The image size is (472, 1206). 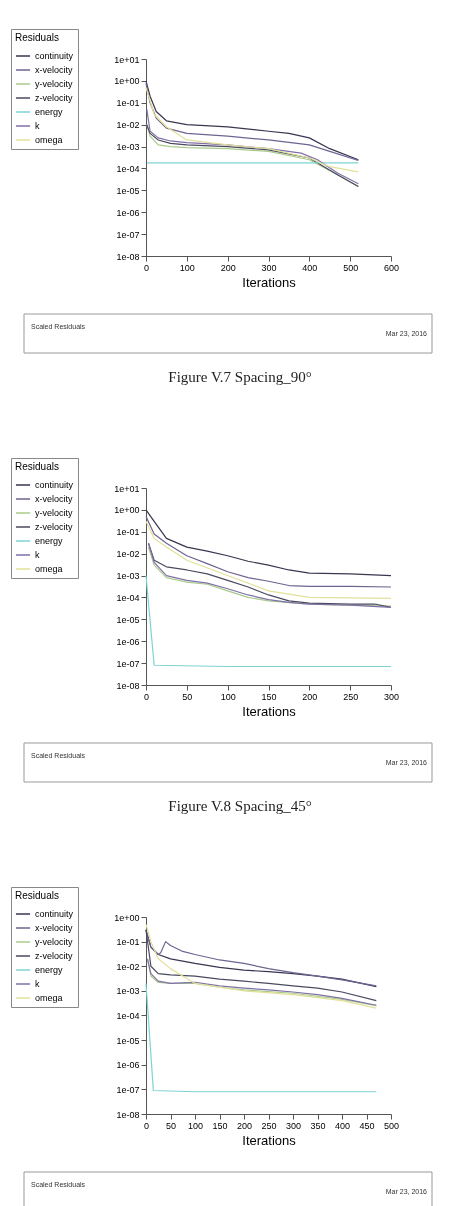 I want to click on x-tick-label: 350, so click(x=318, y=1125).